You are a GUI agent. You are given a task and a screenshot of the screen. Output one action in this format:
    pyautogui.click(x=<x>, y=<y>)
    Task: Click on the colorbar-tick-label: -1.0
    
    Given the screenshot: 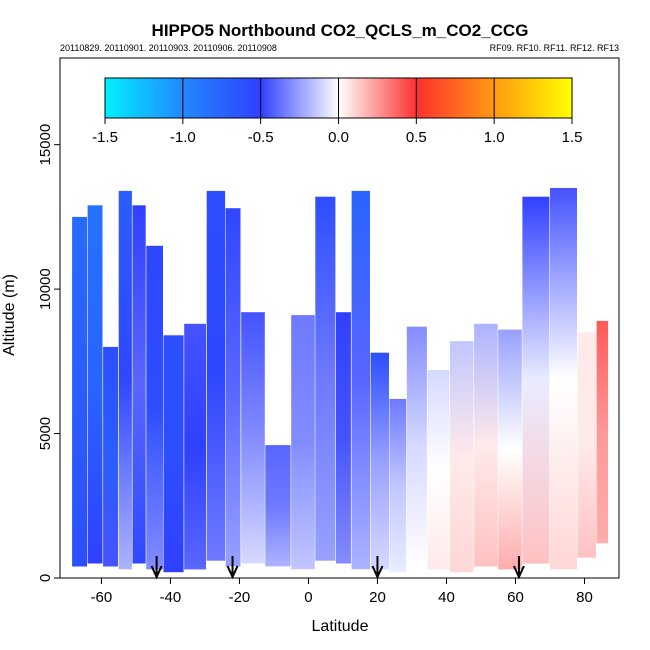 What is the action you would take?
    pyautogui.click(x=183, y=137)
    